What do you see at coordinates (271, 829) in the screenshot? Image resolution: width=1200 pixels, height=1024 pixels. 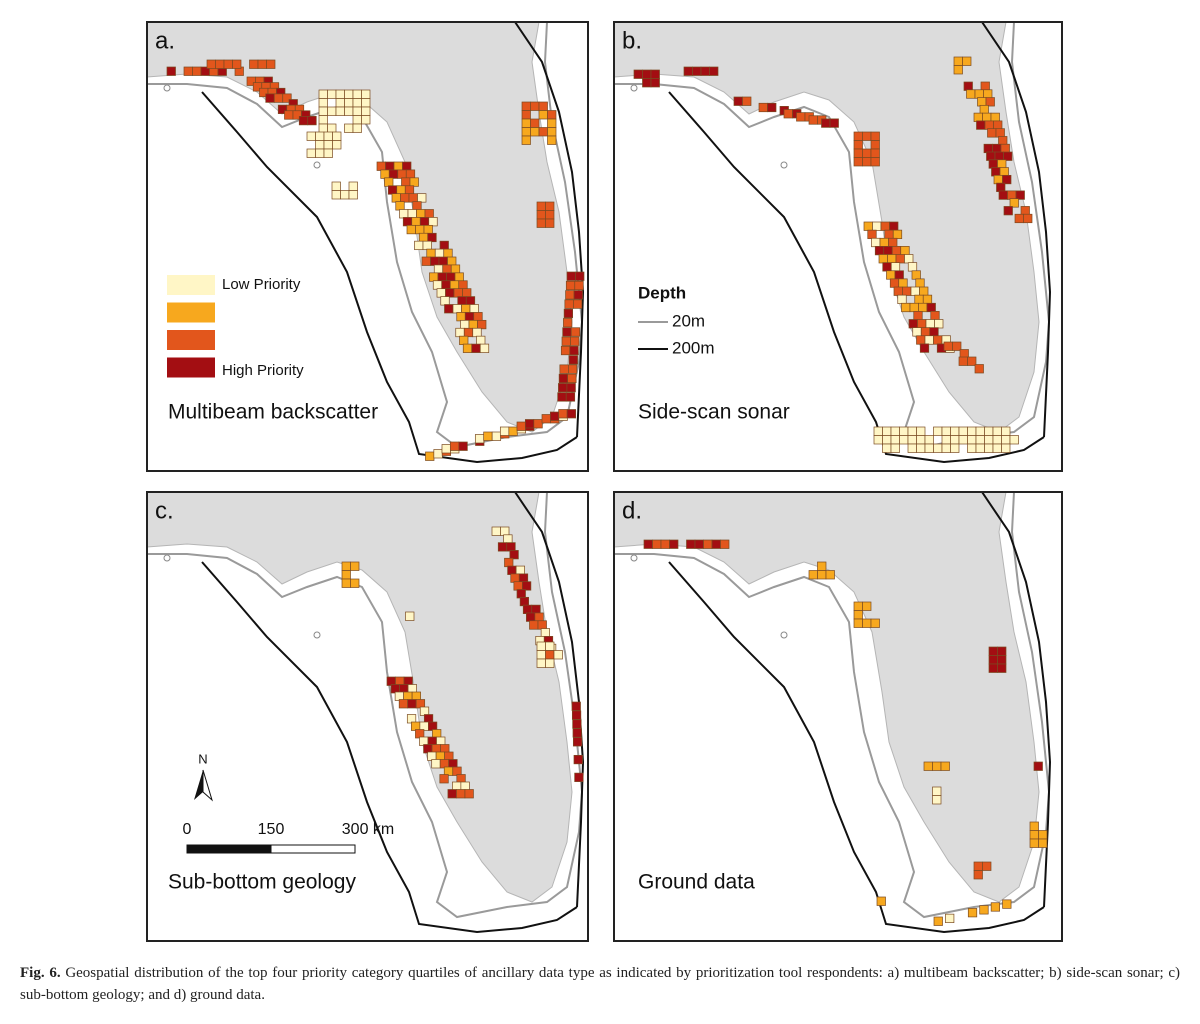 I see `scale-tick: 150` at bounding box center [271, 829].